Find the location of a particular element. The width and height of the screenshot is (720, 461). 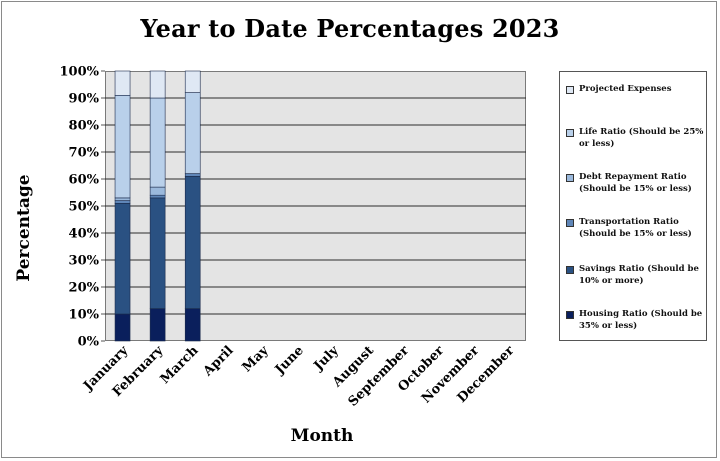

y-tick-label: 30% is located at coordinates (84, 261).